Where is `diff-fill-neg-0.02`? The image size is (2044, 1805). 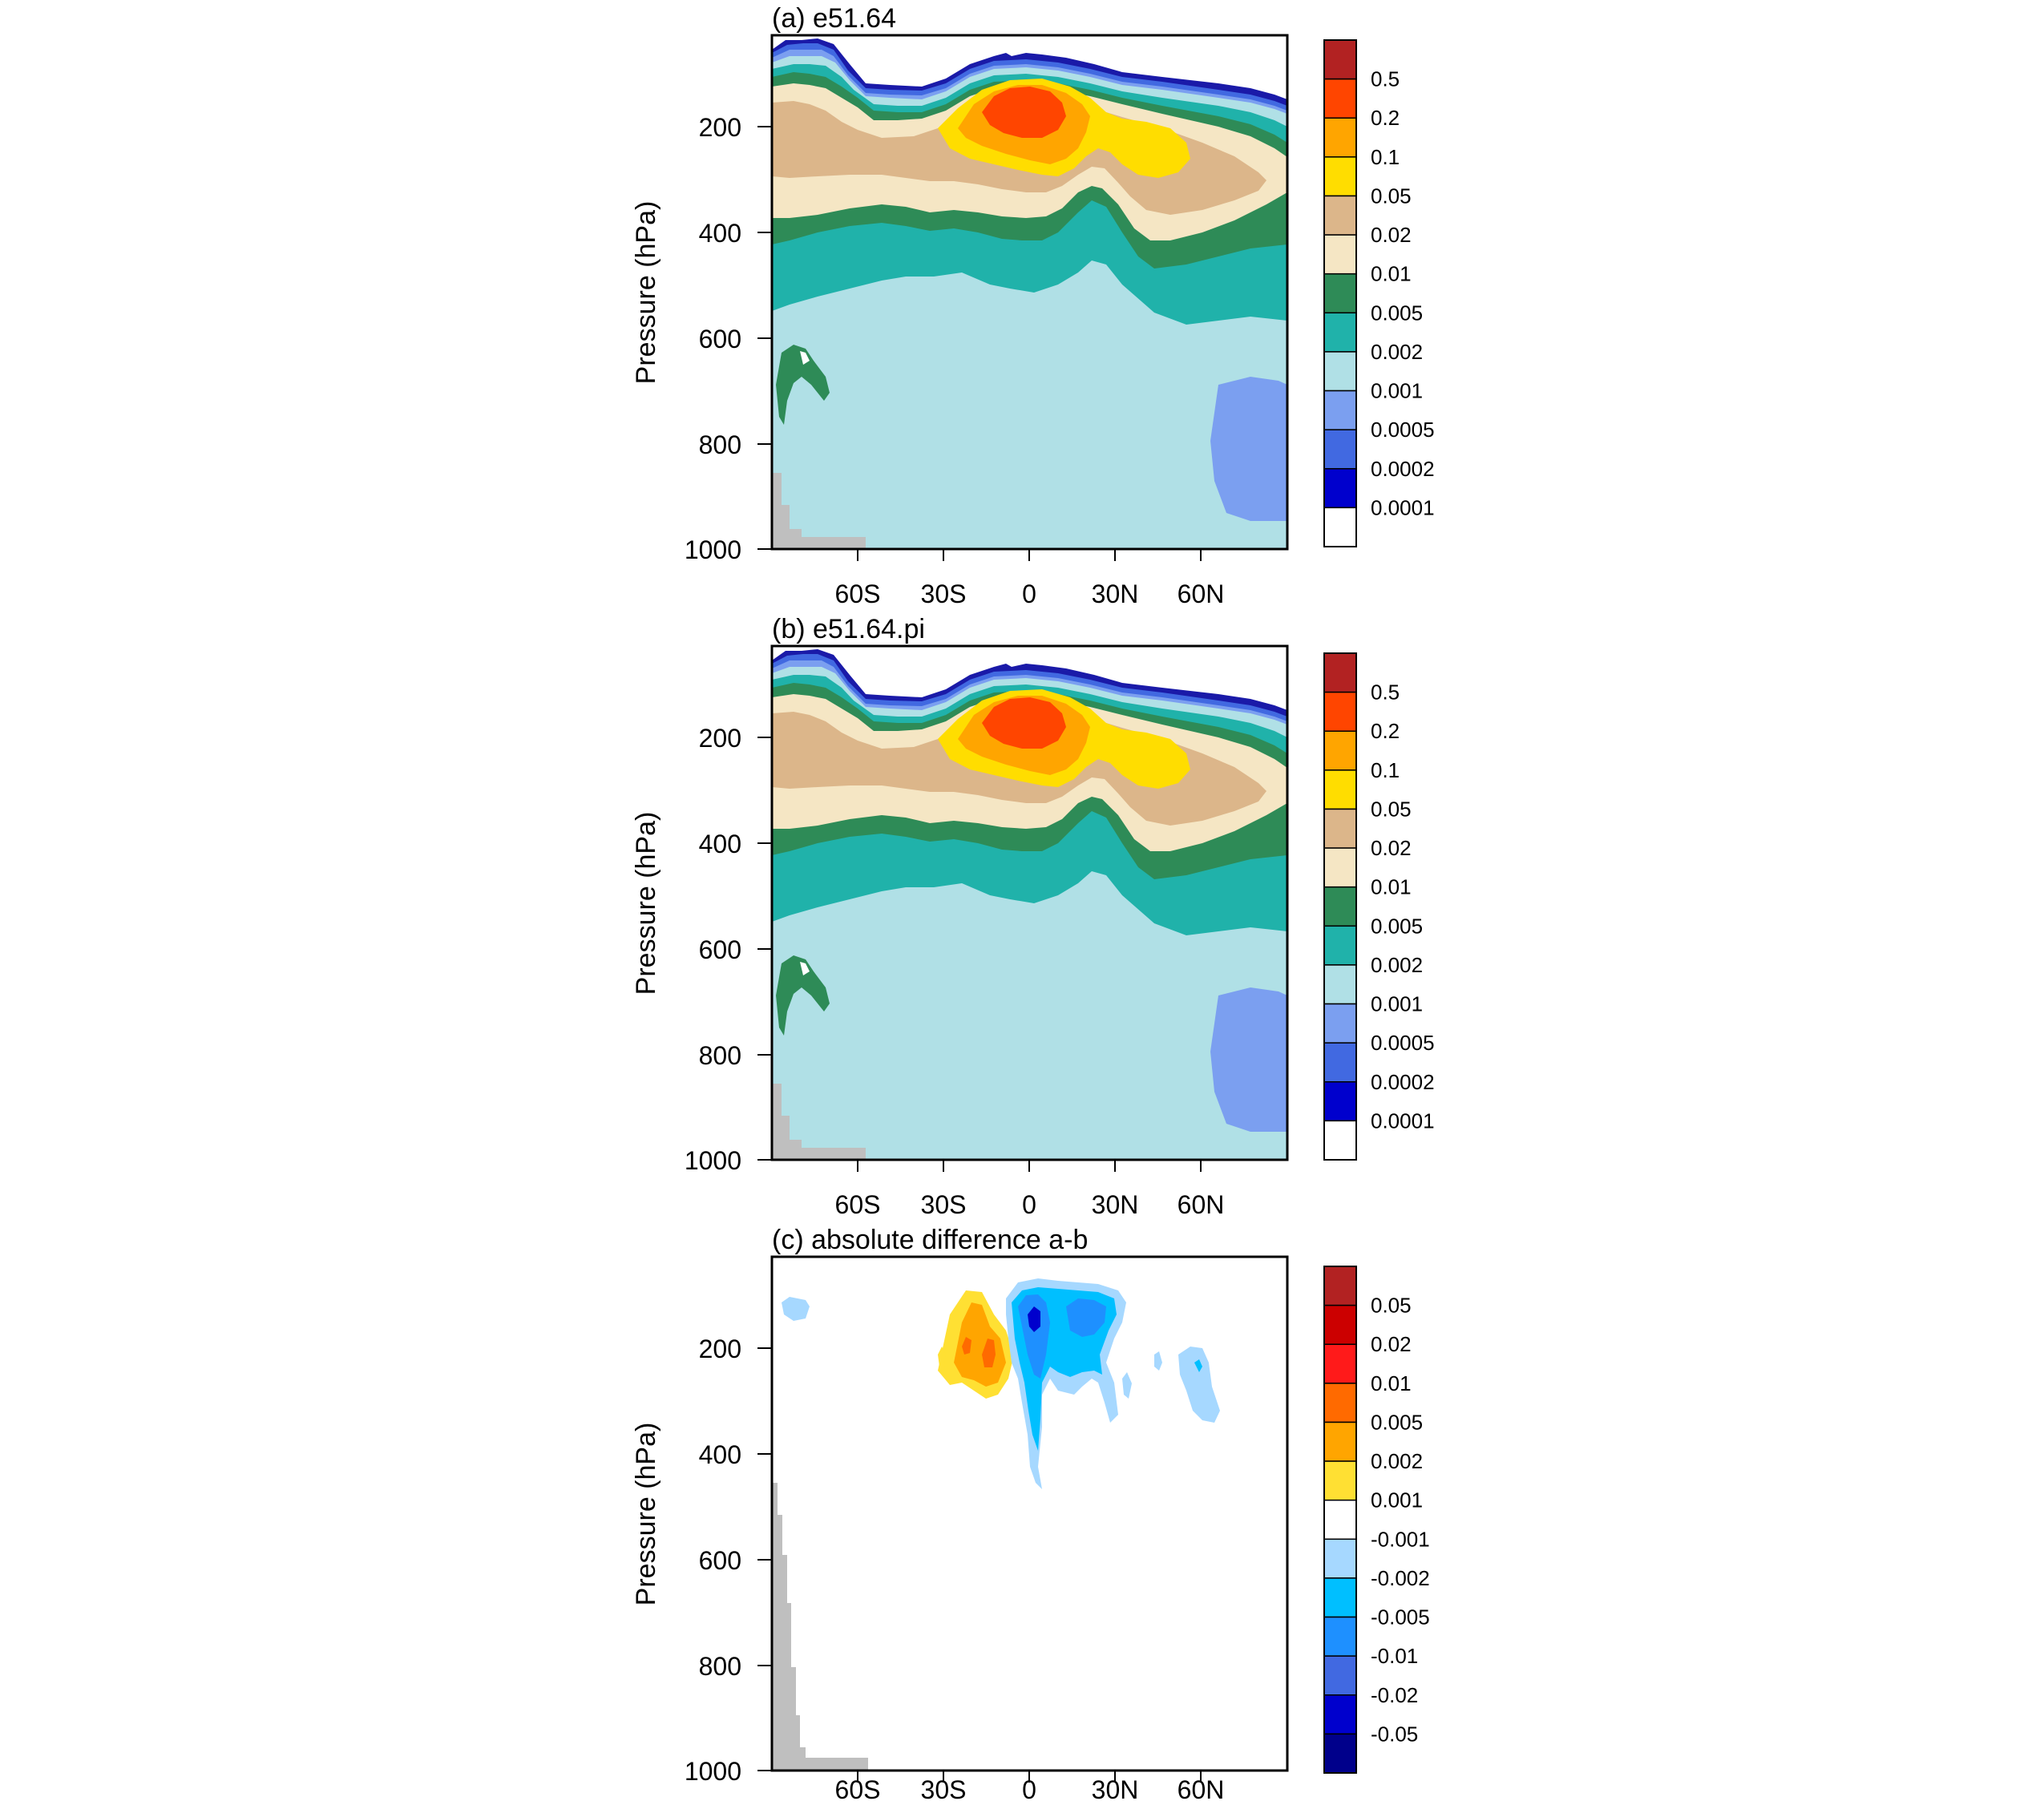 diff-fill-neg-0.02 is located at coordinates (1034, 1319).